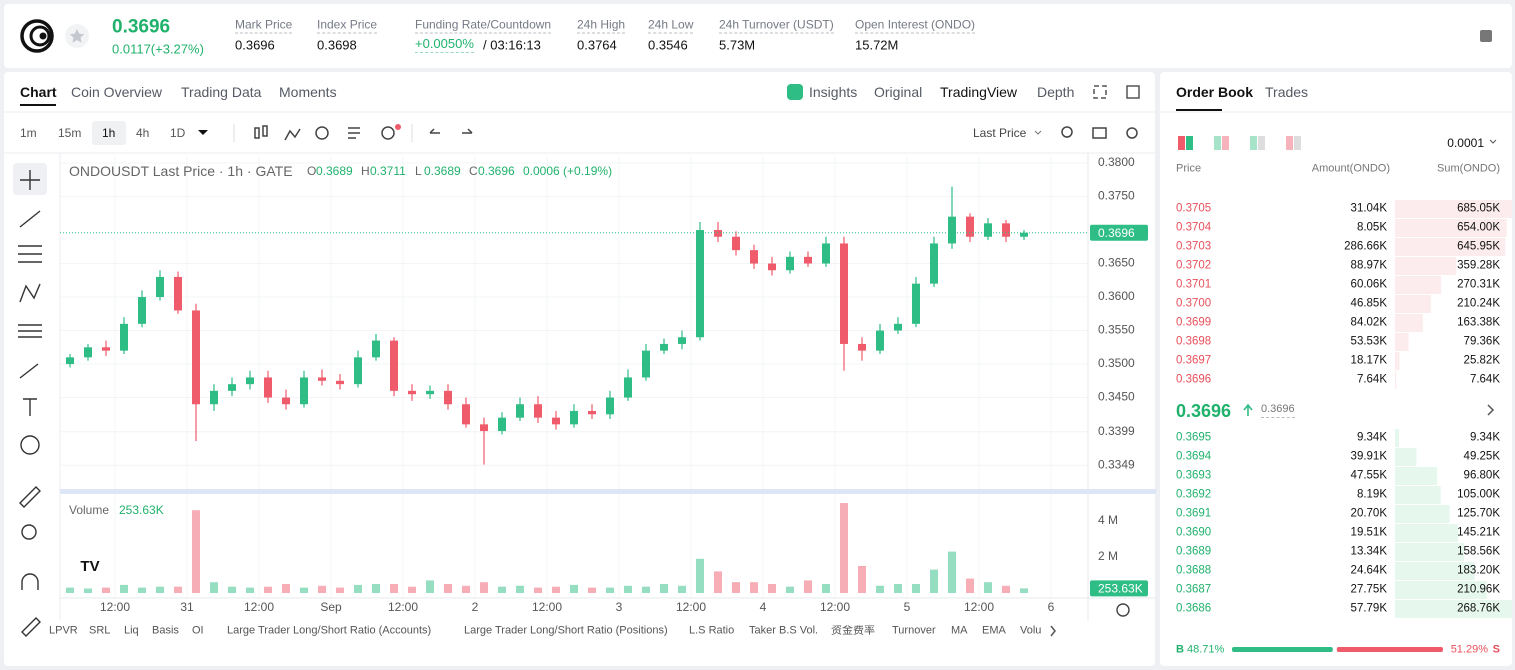 The height and width of the screenshot is (670, 1515). Describe the element at coordinates (712, 631) in the screenshot. I see `indicator: L.S Ratio` at that location.